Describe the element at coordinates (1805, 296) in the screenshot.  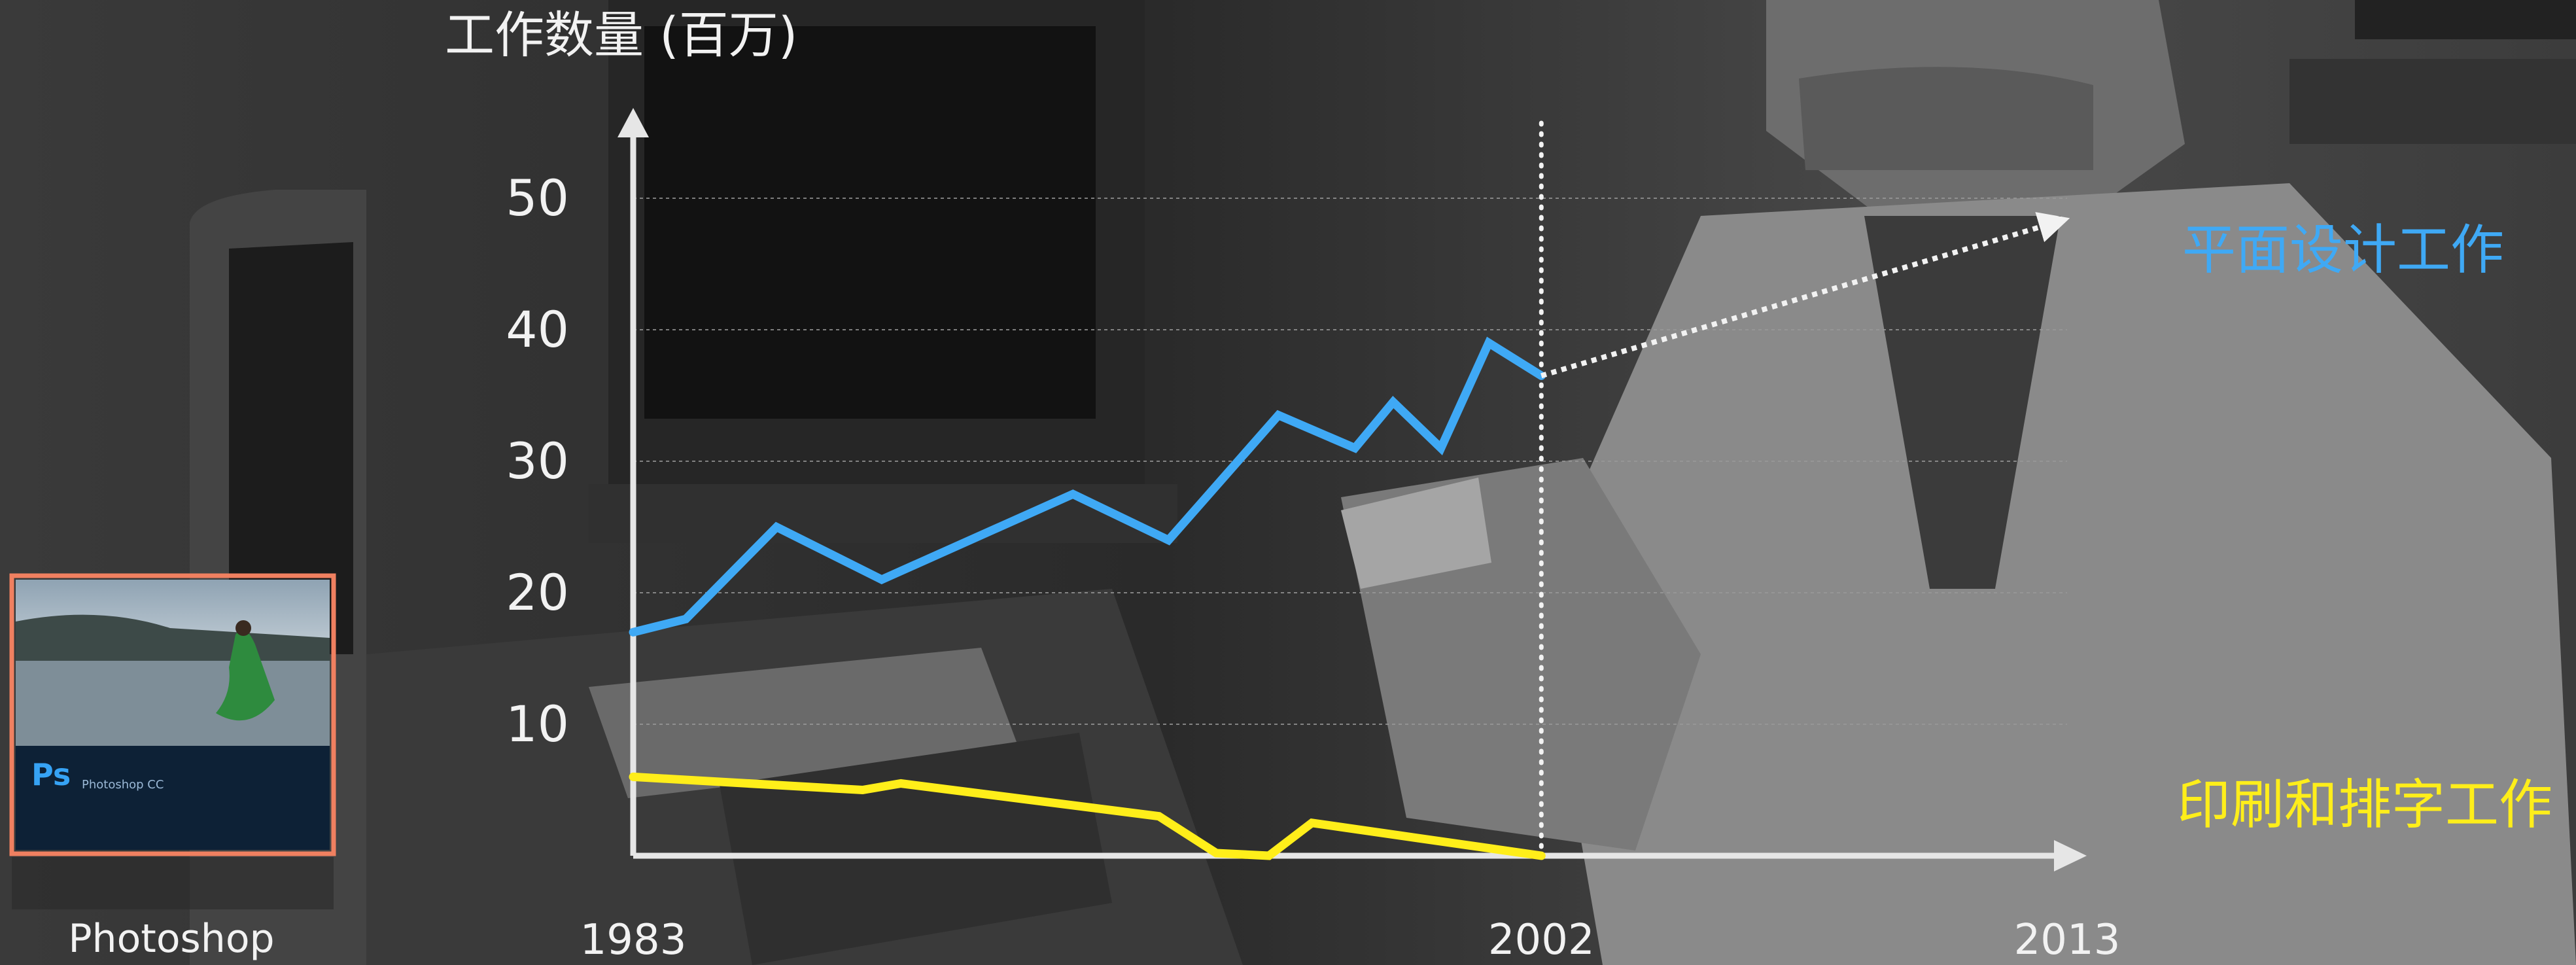
I see `projection-arrow` at that location.